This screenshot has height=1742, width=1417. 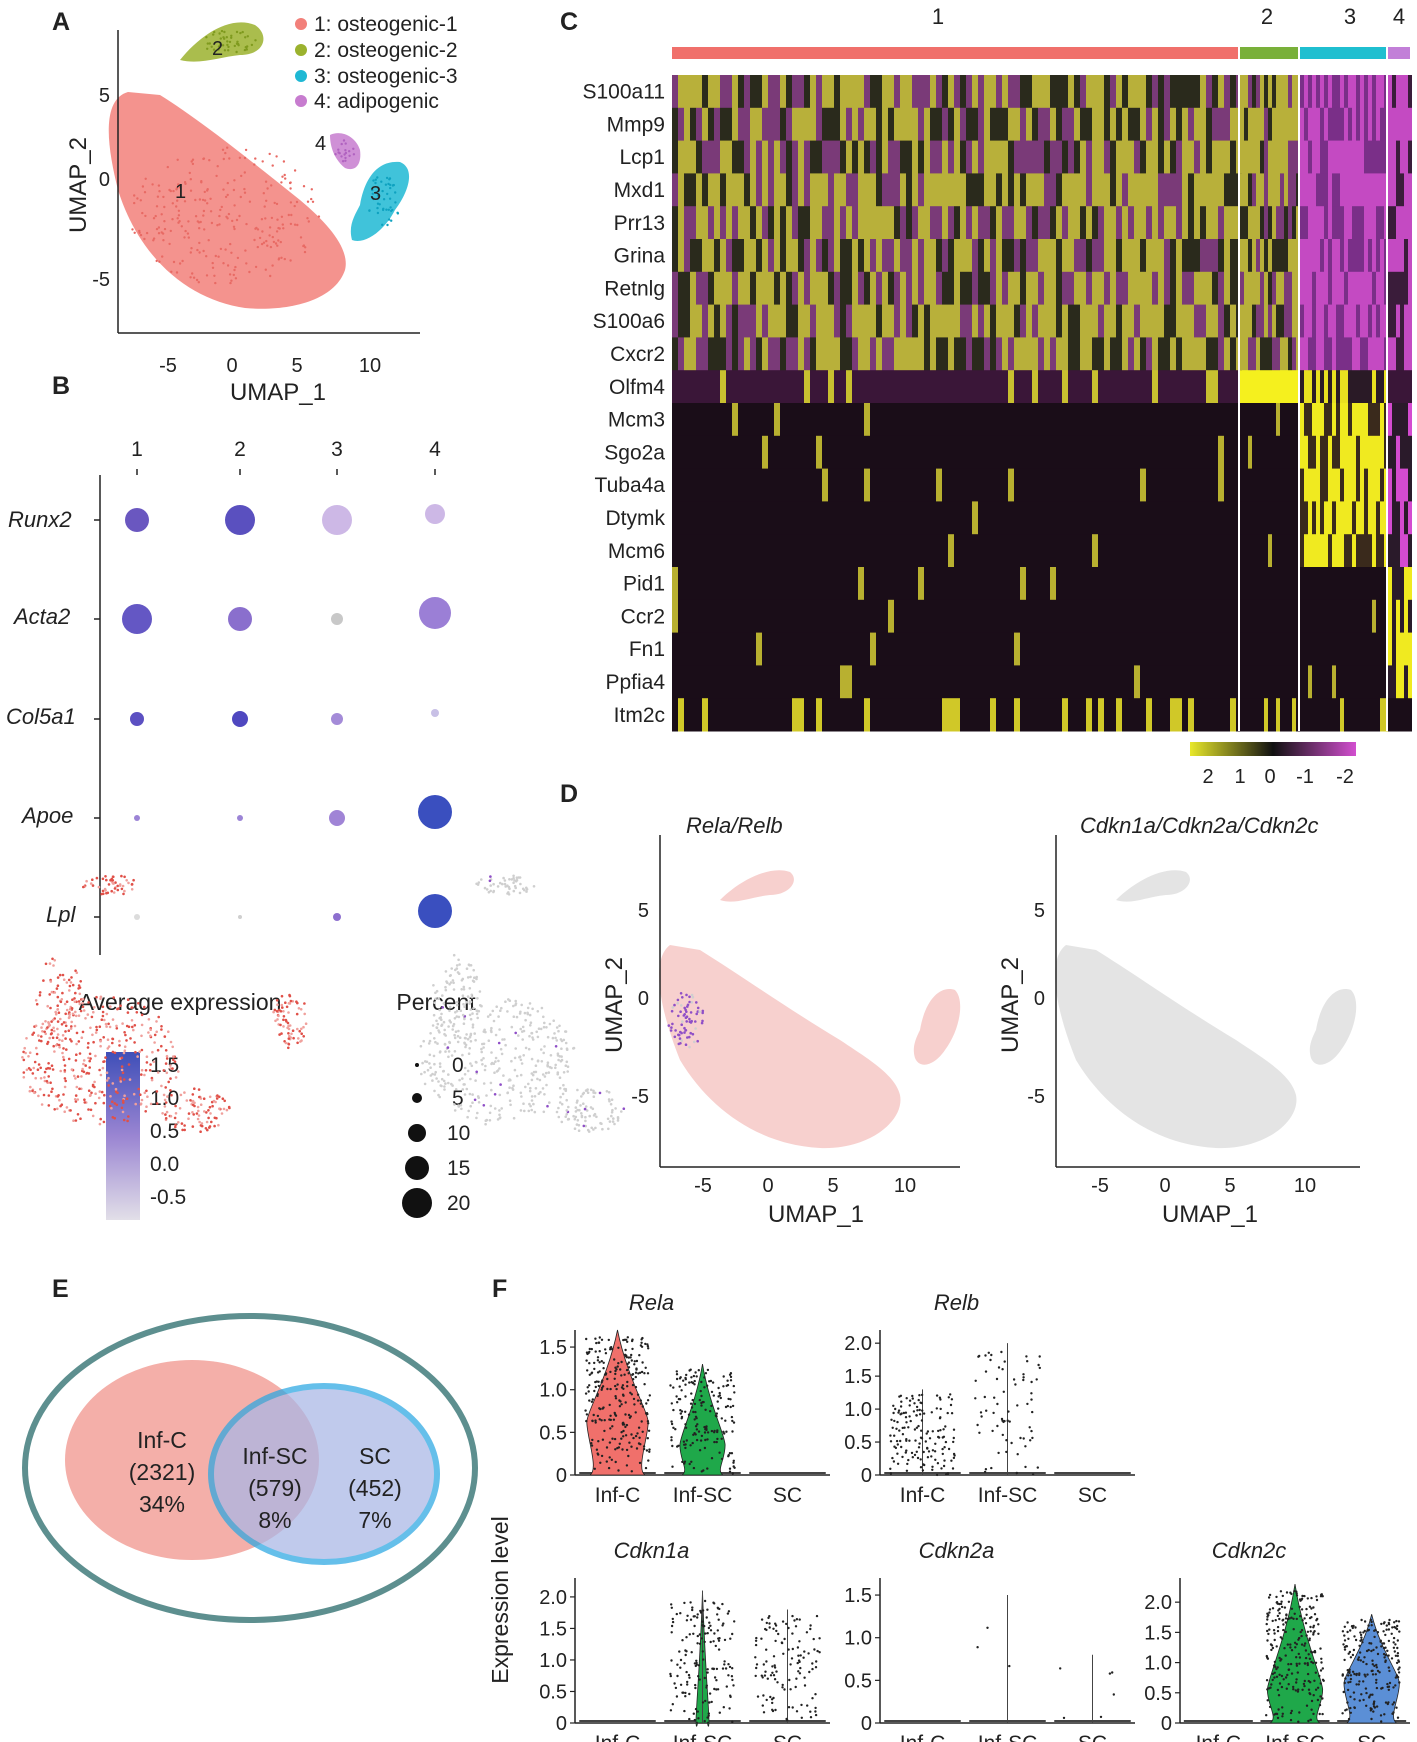 I want to click on d-left-dots, so click(x=164, y=1003).